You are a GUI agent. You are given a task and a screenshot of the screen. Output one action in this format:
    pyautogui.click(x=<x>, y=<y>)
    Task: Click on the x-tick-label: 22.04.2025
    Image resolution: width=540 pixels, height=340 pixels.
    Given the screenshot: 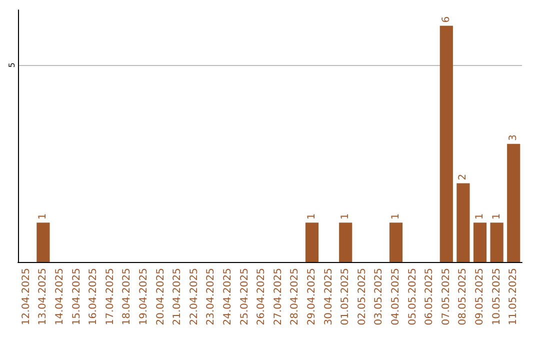 What is the action you would take?
    pyautogui.click(x=194, y=297)
    